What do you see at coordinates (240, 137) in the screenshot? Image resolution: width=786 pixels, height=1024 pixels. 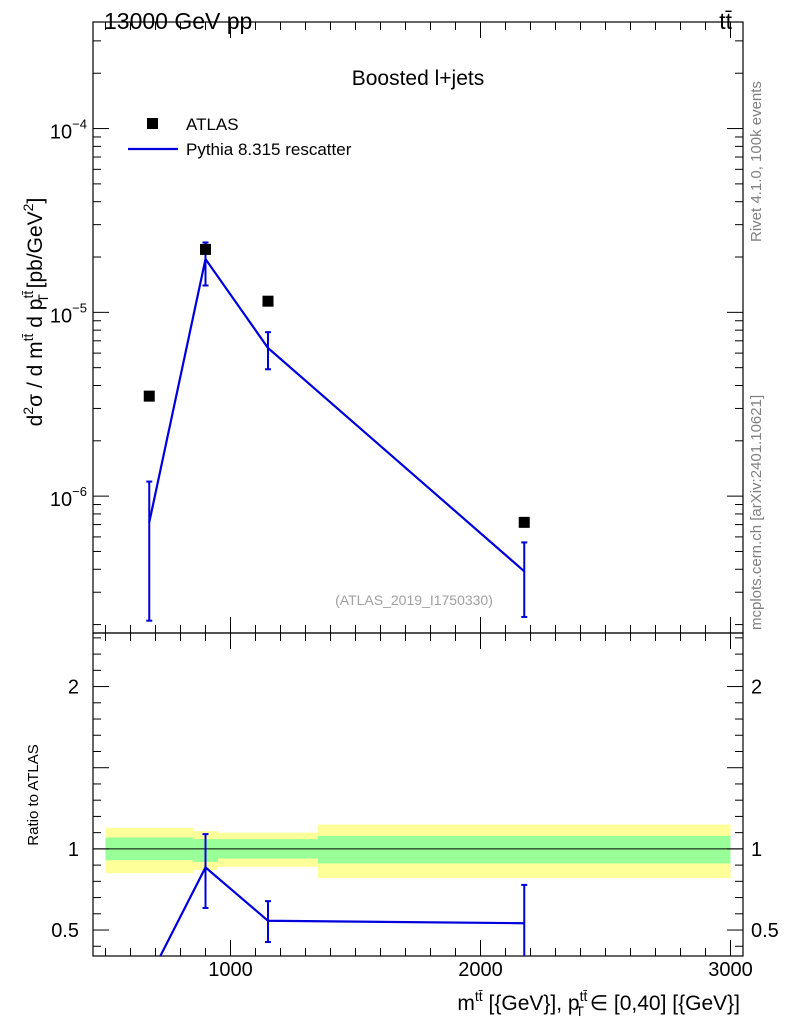 I see `legend: ATLAS Pythia 8.315 rescatter` at bounding box center [240, 137].